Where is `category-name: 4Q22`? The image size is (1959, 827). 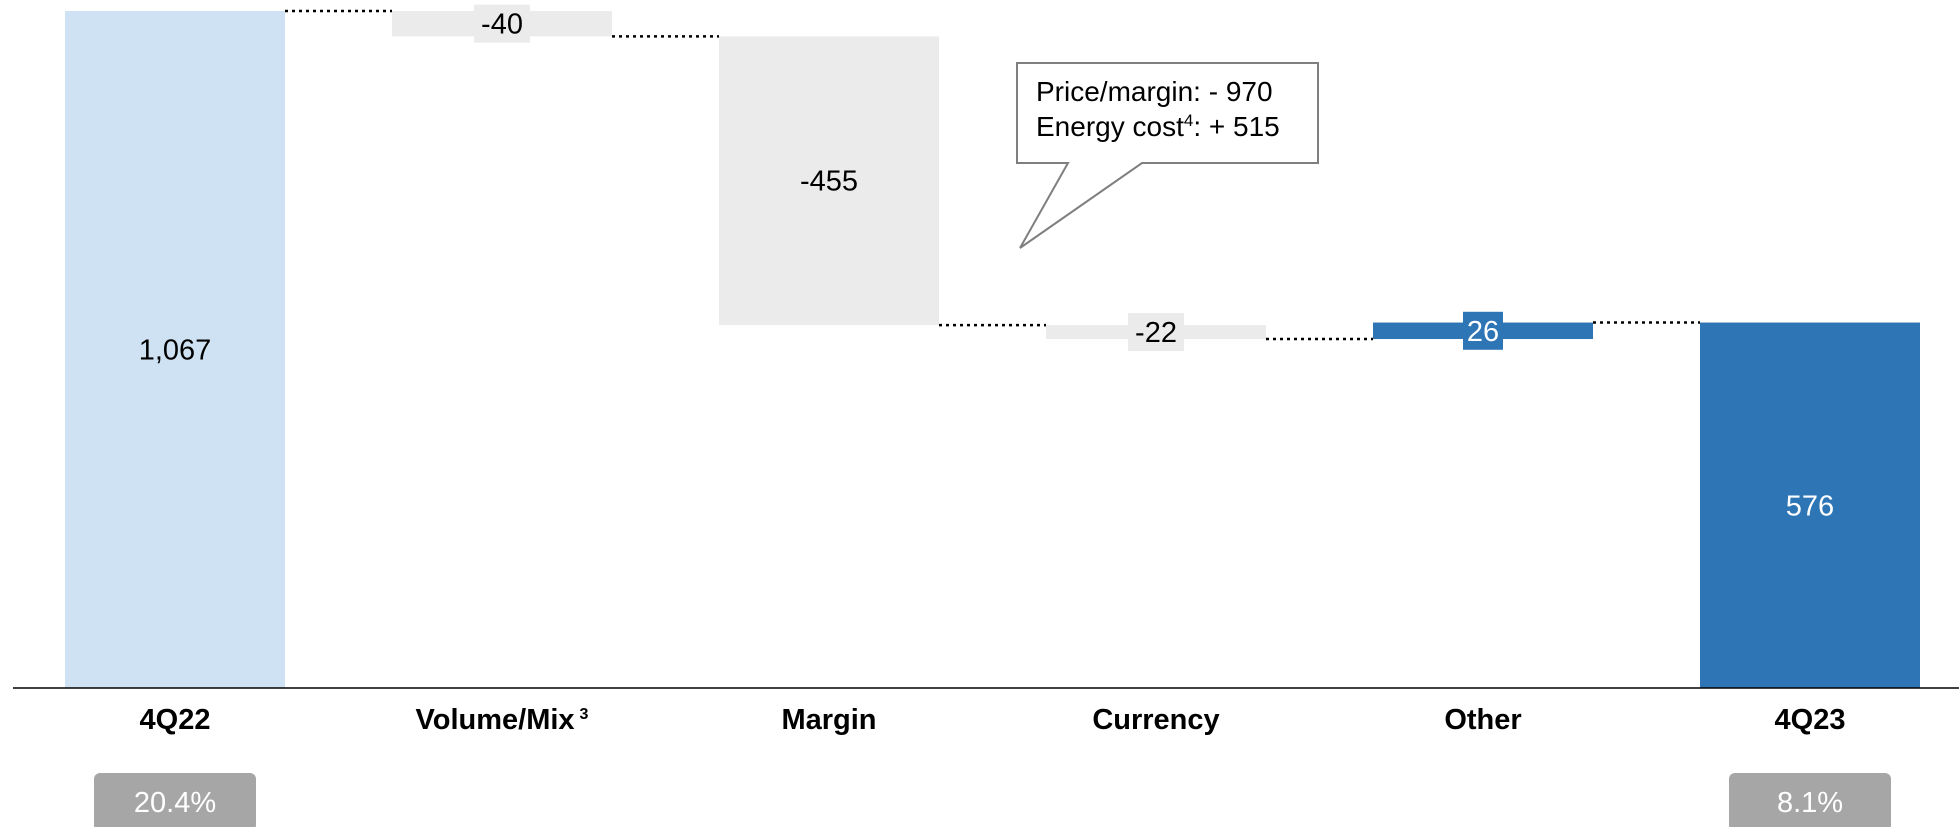 category-name: 4Q22 is located at coordinates (175, 720).